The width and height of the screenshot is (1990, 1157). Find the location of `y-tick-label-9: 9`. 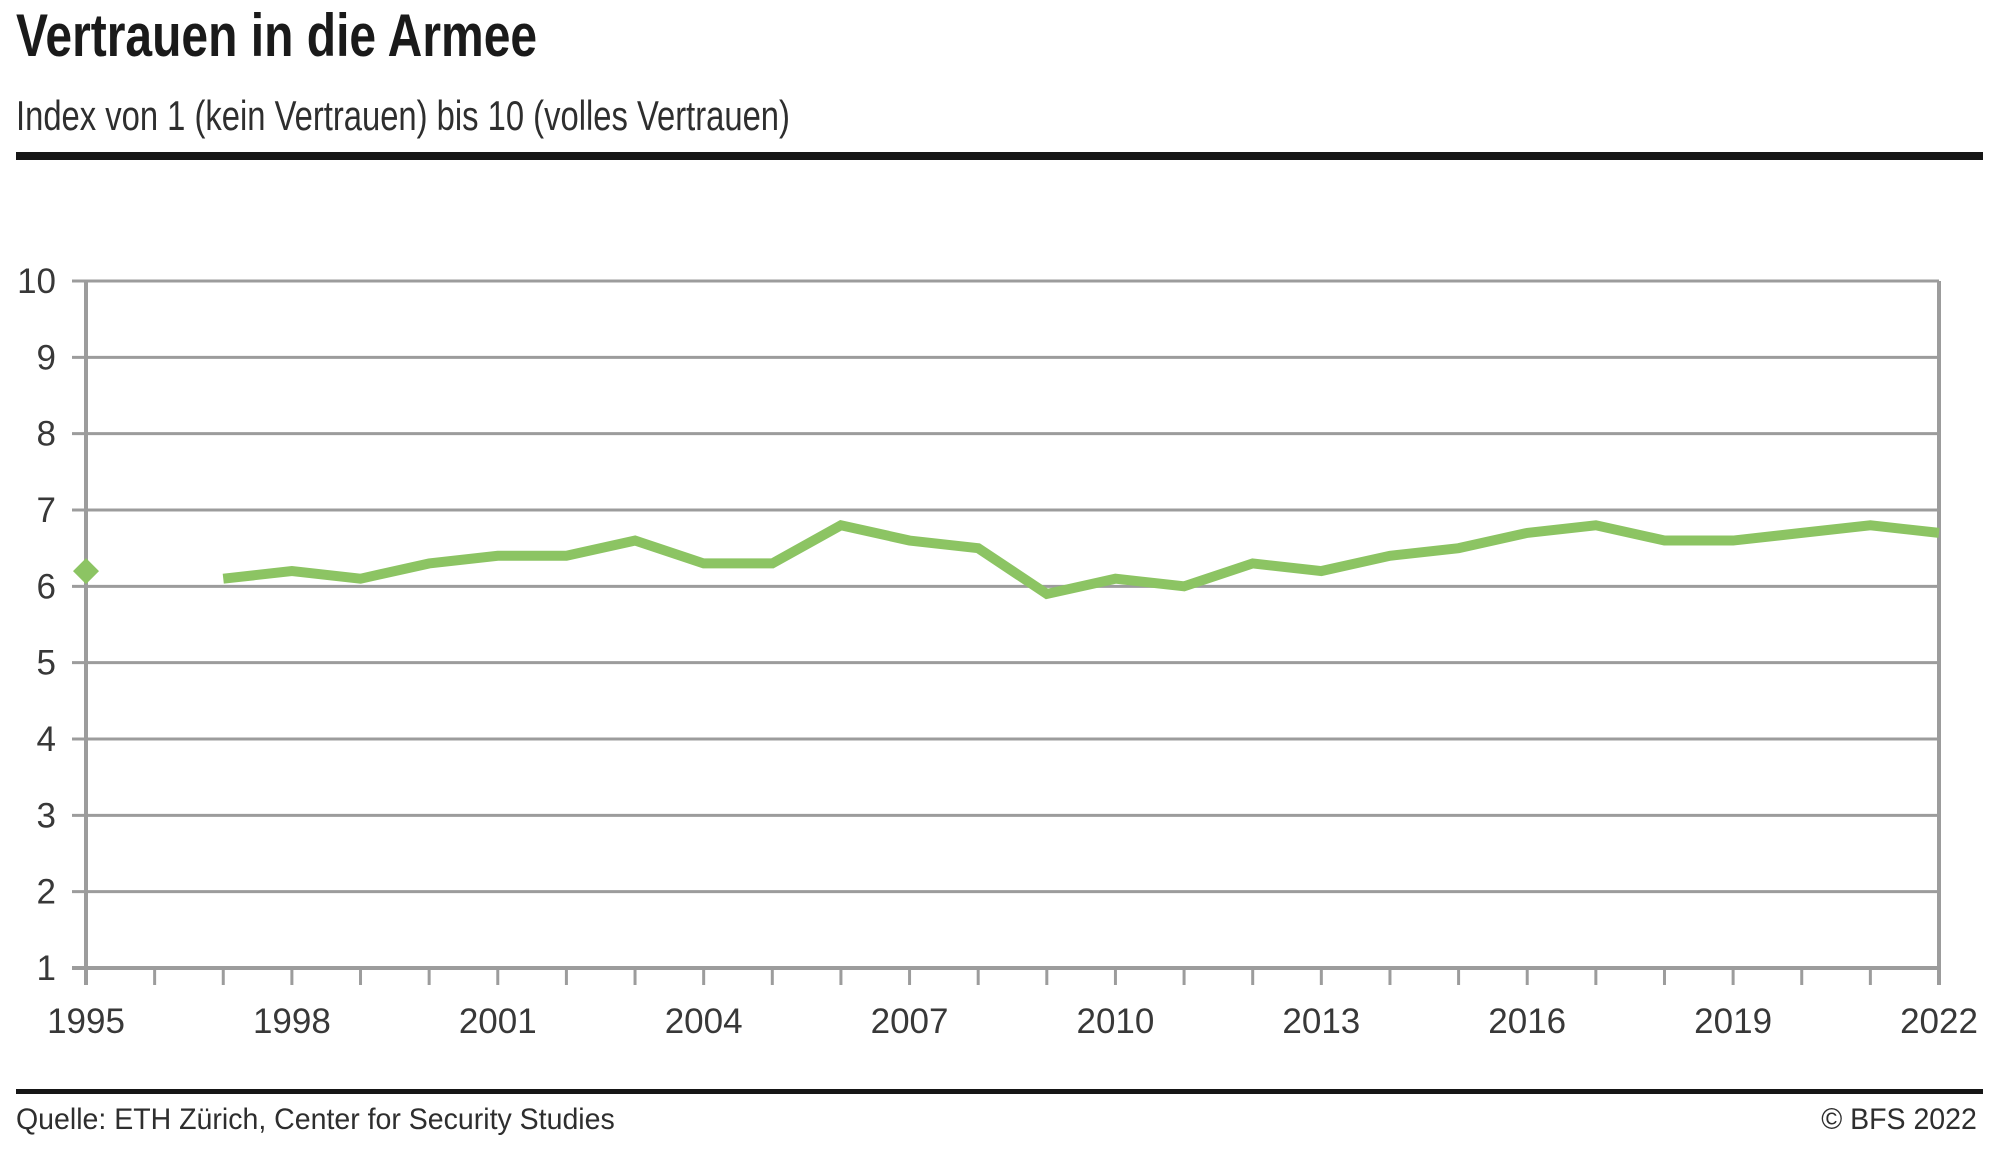

y-tick-label-9: 9 is located at coordinates (46, 357).